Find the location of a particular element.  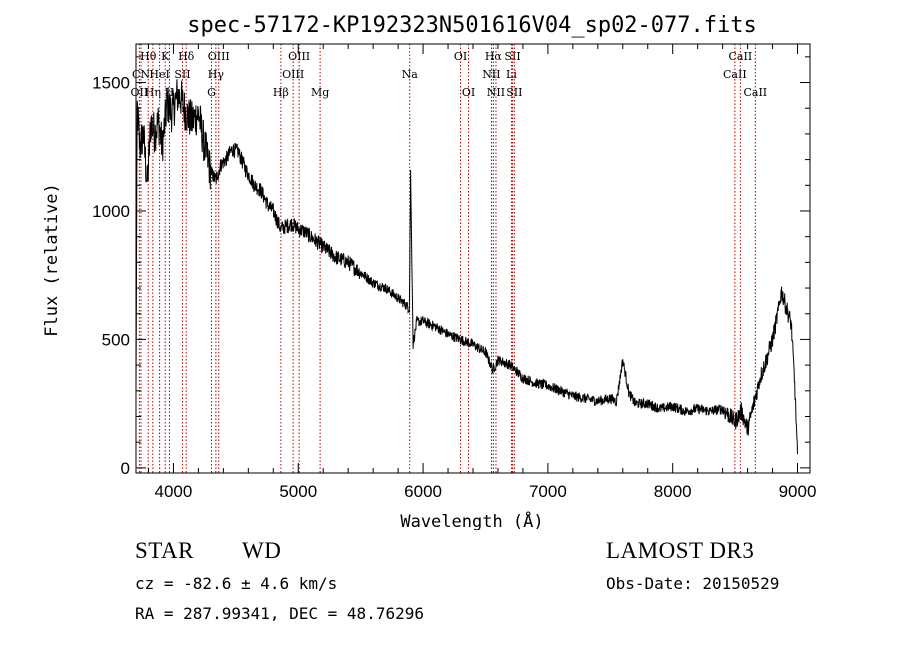

line-marker-label: G is located at coordinates (211, 92).